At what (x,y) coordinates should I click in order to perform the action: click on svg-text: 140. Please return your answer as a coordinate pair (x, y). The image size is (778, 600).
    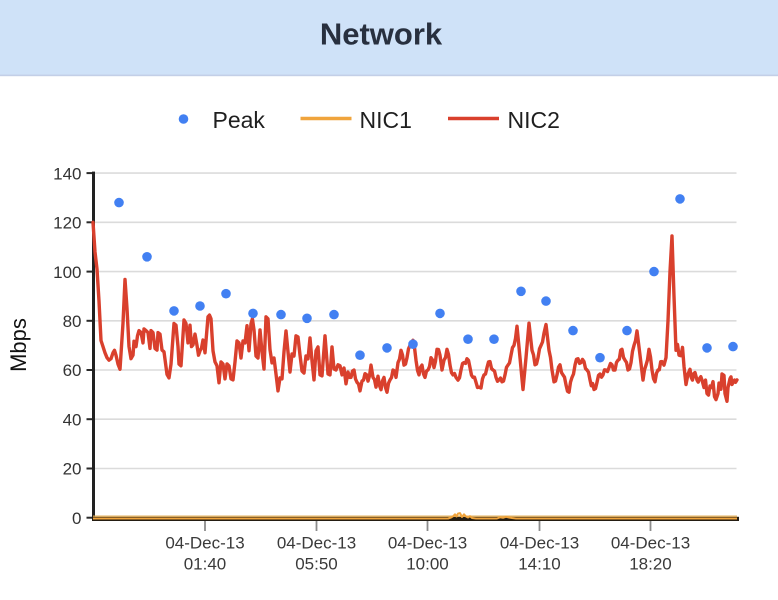
    Looking at the image, I should click on (67, 173).